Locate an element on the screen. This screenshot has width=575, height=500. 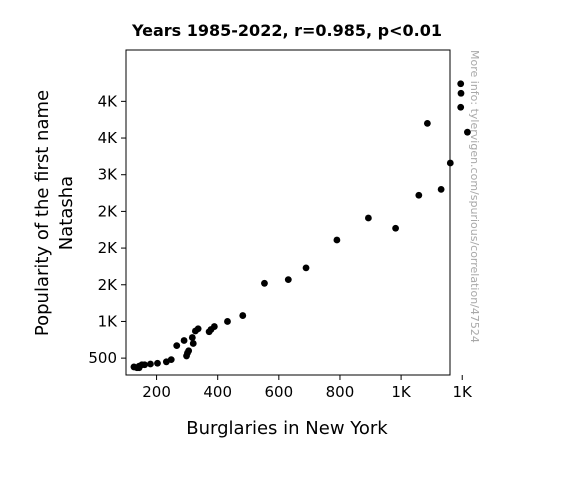
y-axis-label-line-1: Popularity of the first name is located at coordinates (42, 213).